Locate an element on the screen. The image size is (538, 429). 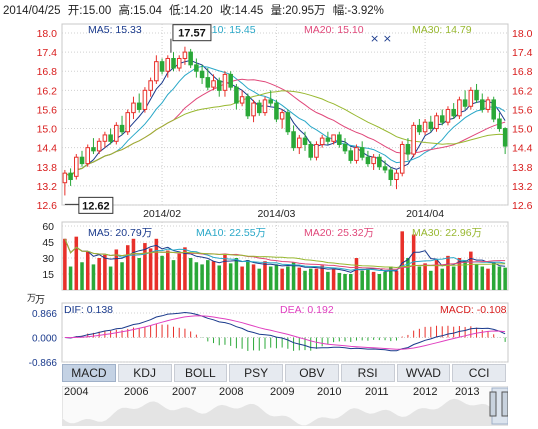
high-marker-box is located at coordinates (192, 33).